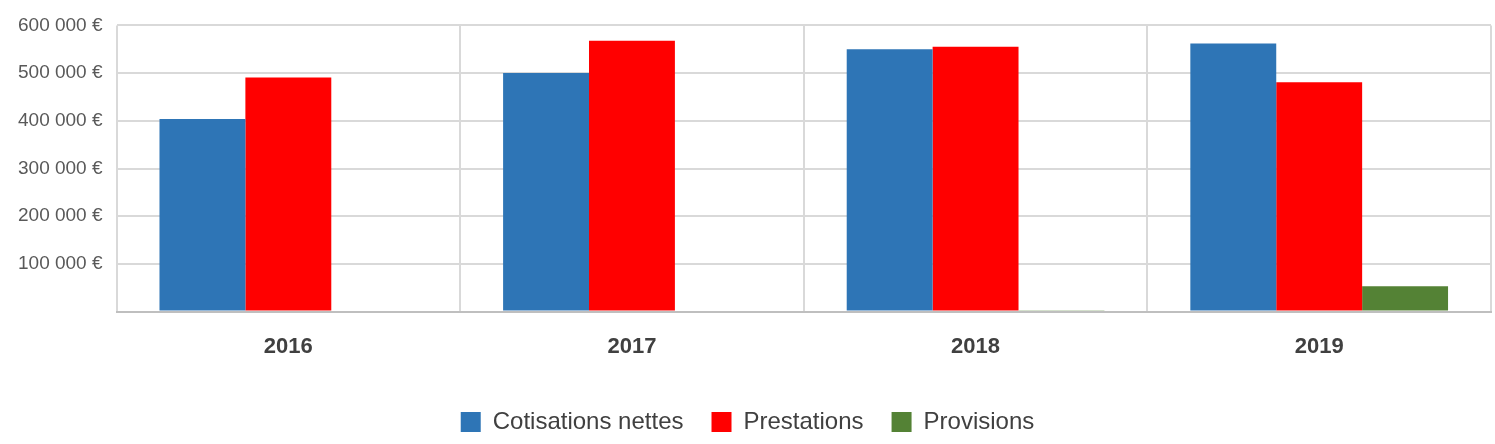 The width and height of the screenshot is (1495, 444). Describe the element at coordinates (60, 215) in the screenshot. I see `y-tick-label: 200 000 €` at that location.